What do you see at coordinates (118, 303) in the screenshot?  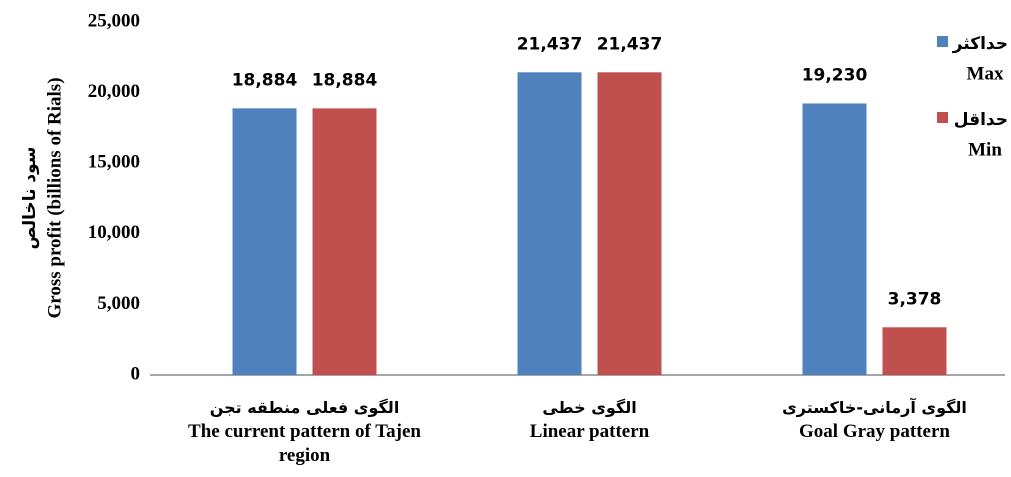 I see `y-tick-label: 5,000` at bounding box center [118, 303].